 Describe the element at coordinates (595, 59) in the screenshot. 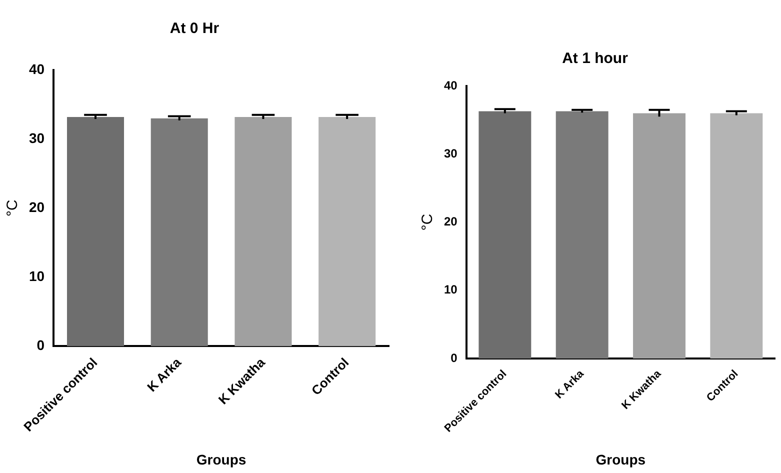

I see `chart-title: At 1 hour` at that location.